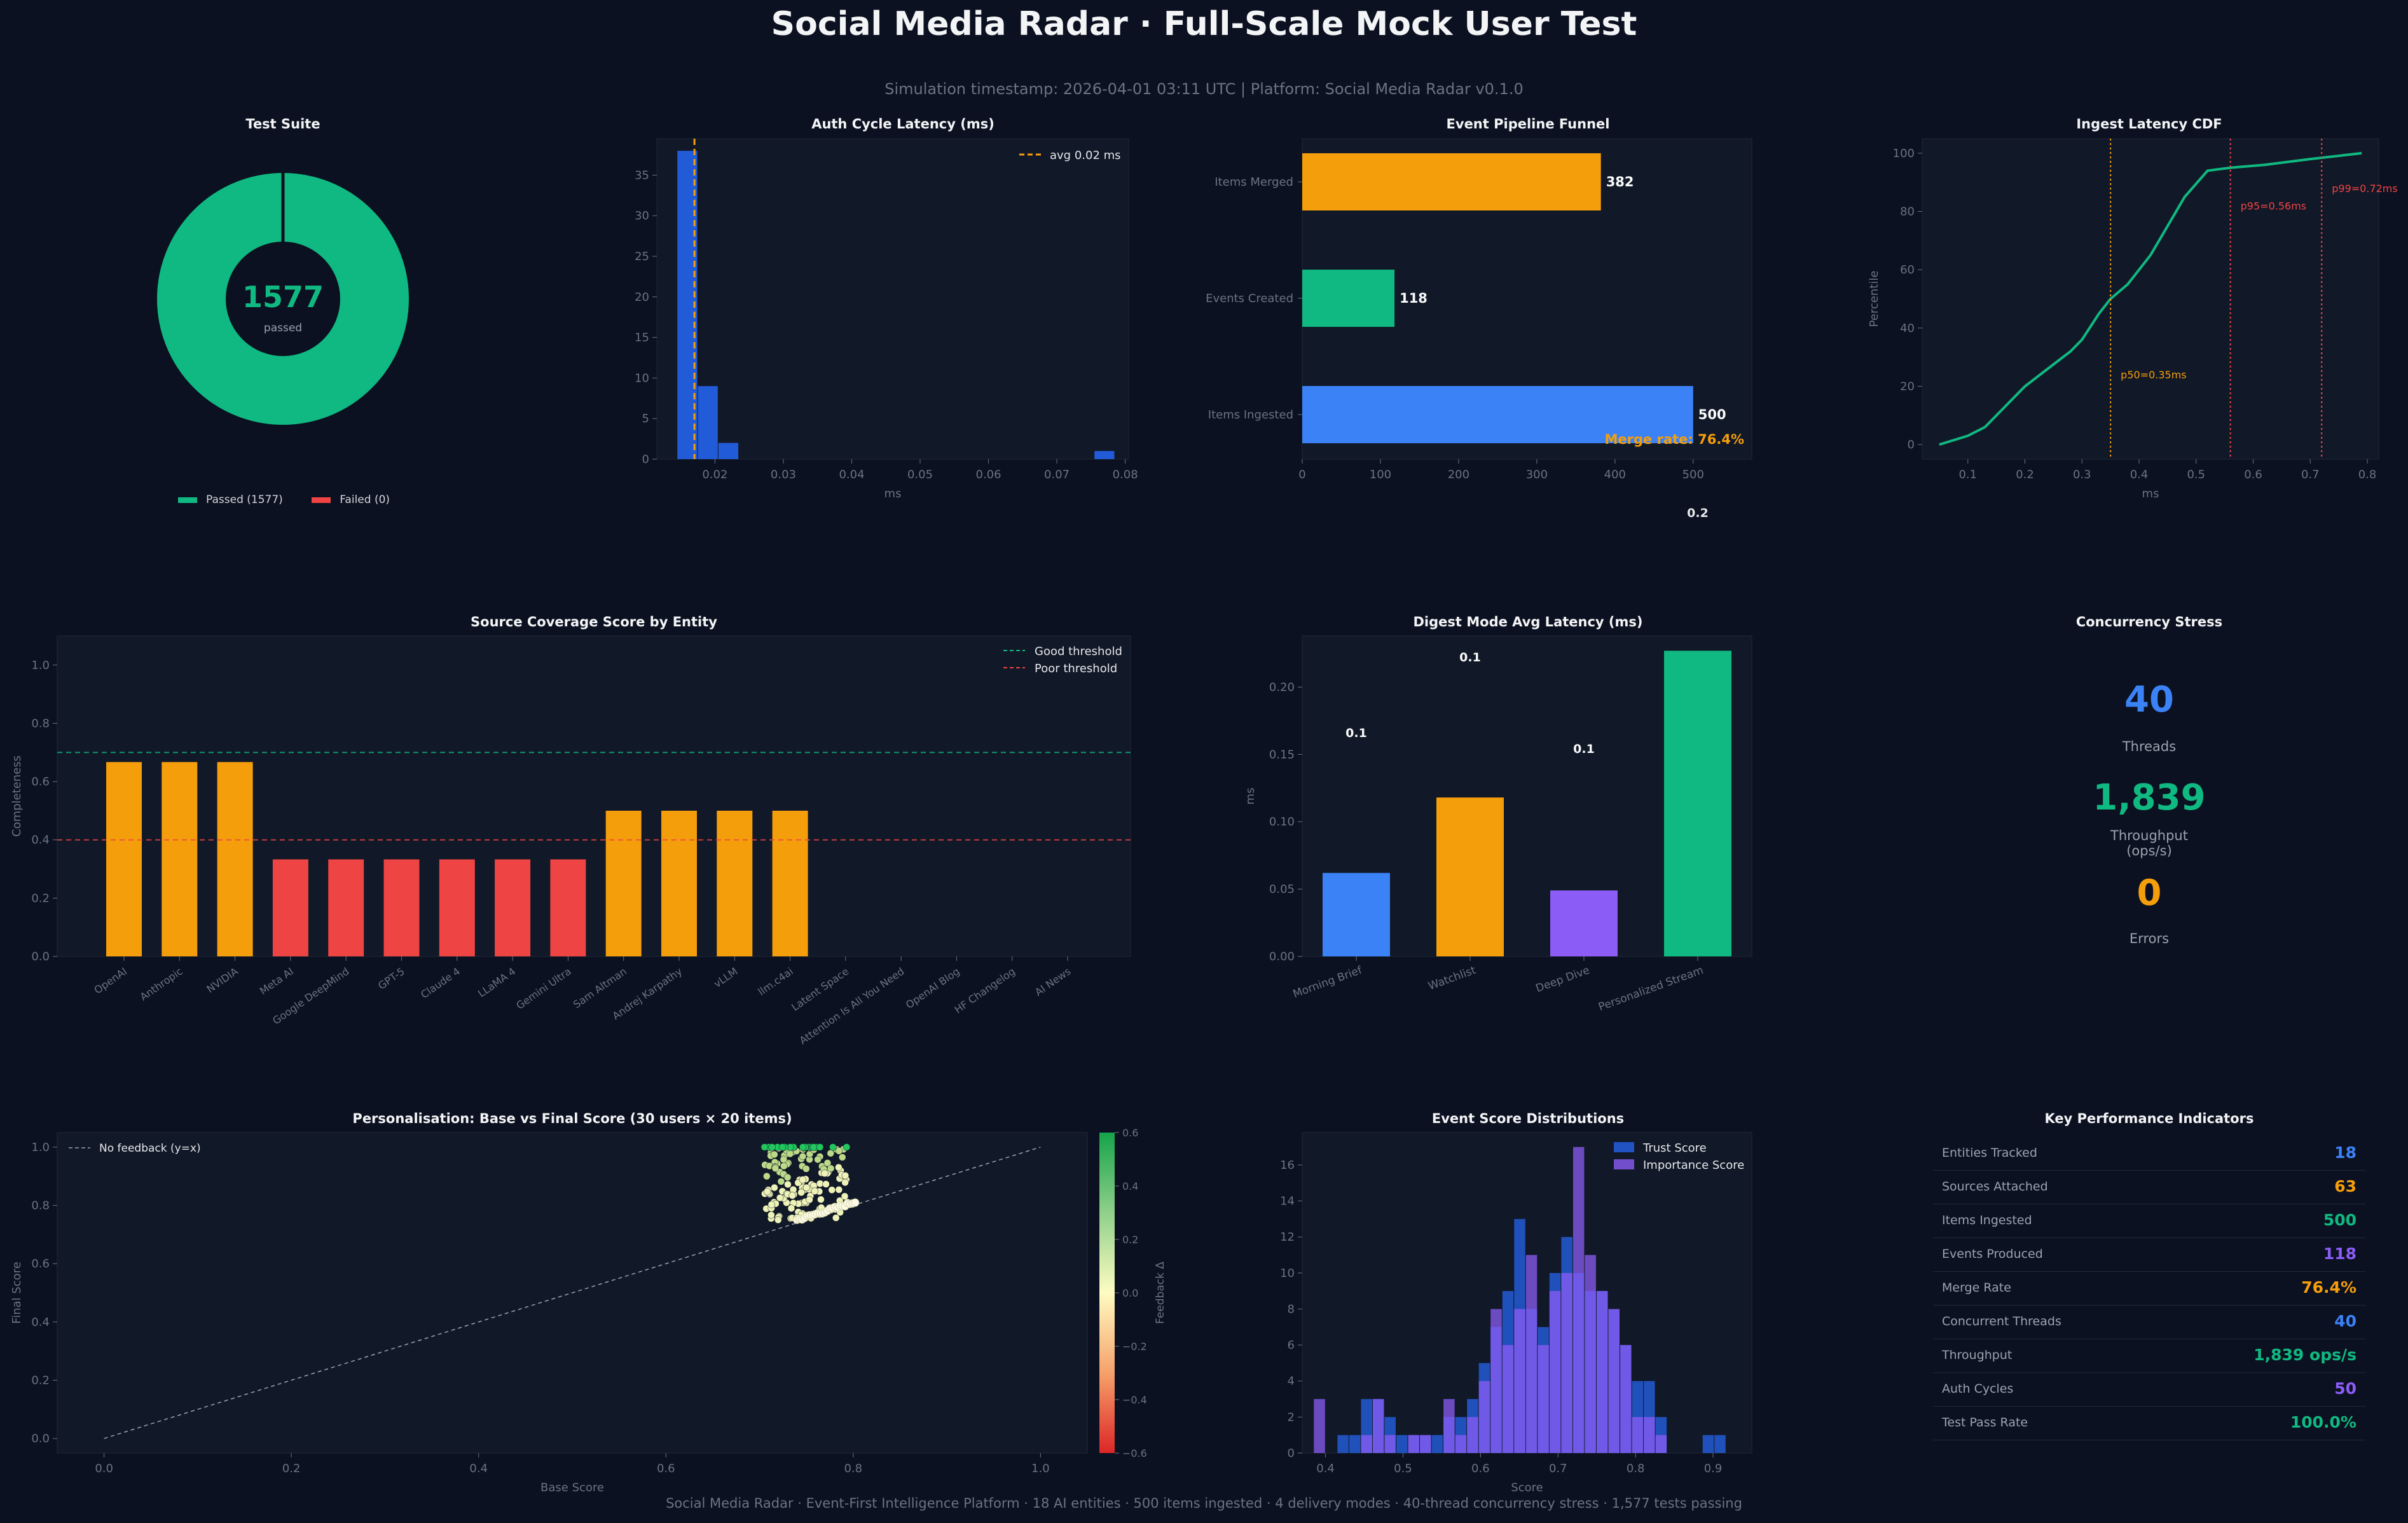 The width and height of the screenshot is (2408, 1523). What do you see at coordinates (1125, 475) in the screenshot?
I see `auth-x-tick-label: 0.08` at bounding box center [1125, 475].